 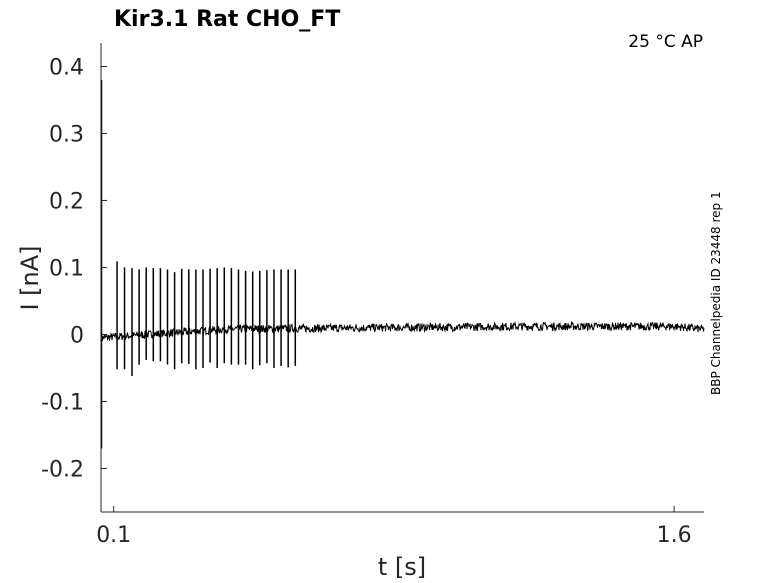 I want to click on y-tick-label: 0.3, so click(x=66, y=134).